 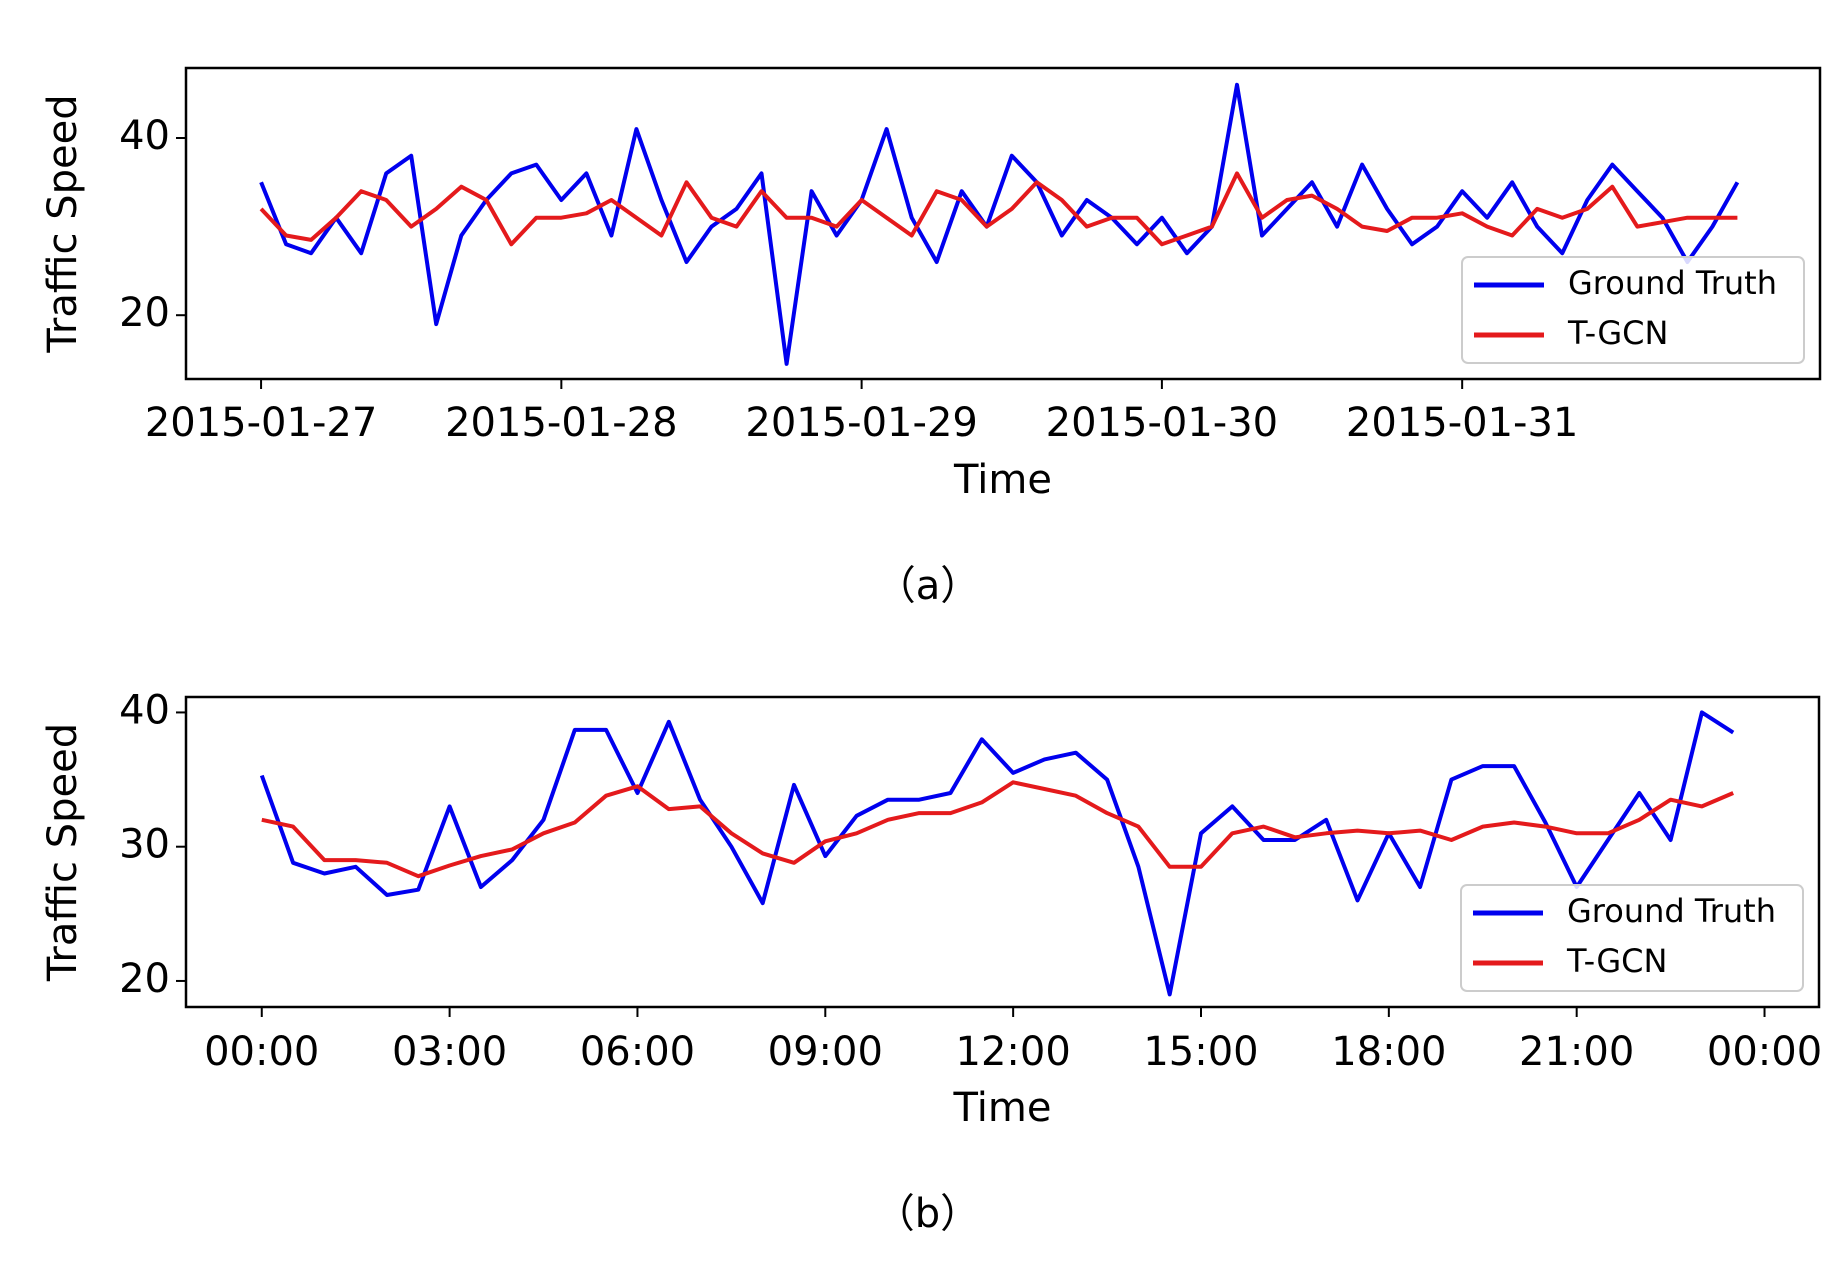 What do you see at coordinates (561, 423) in the screenshot?
I see `x-tick-label: 2015-01-28` at bounding box center [561, 423].